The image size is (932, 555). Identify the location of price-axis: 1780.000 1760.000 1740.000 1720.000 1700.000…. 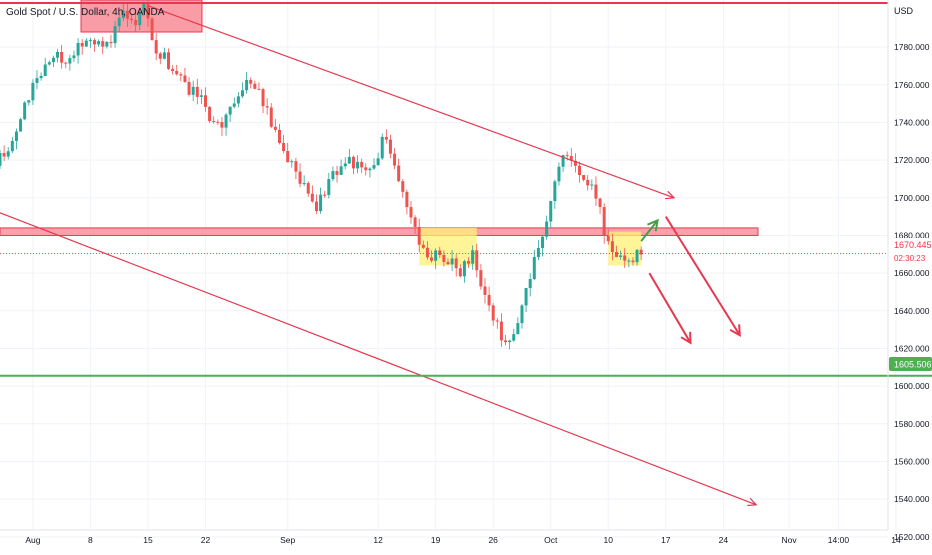
(912, 292).